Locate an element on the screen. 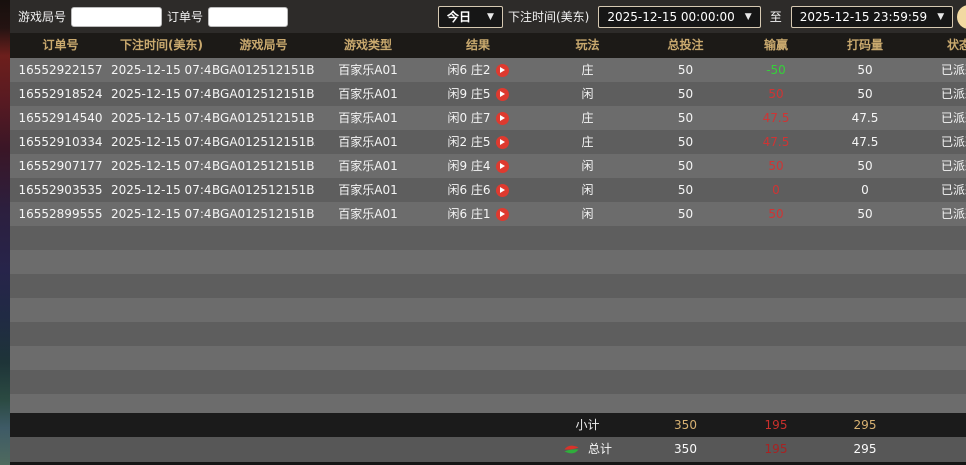  date-range-value: 今日 is located at coordinates (459, 17).